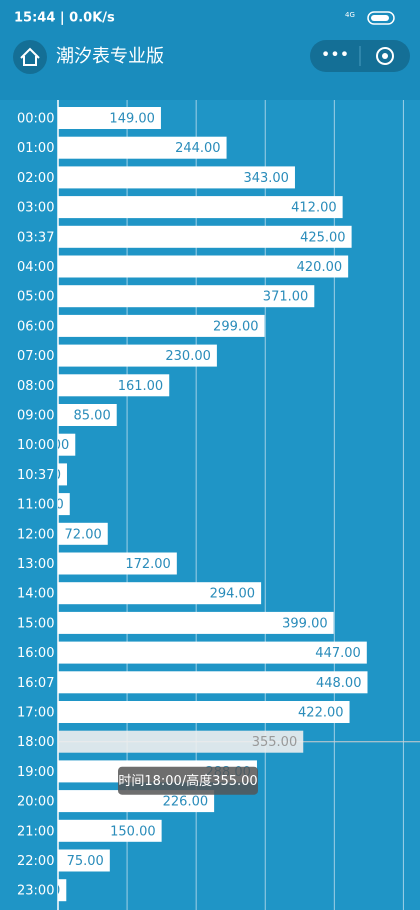  I want to click on category-label: 01:00, so click(35, 148).